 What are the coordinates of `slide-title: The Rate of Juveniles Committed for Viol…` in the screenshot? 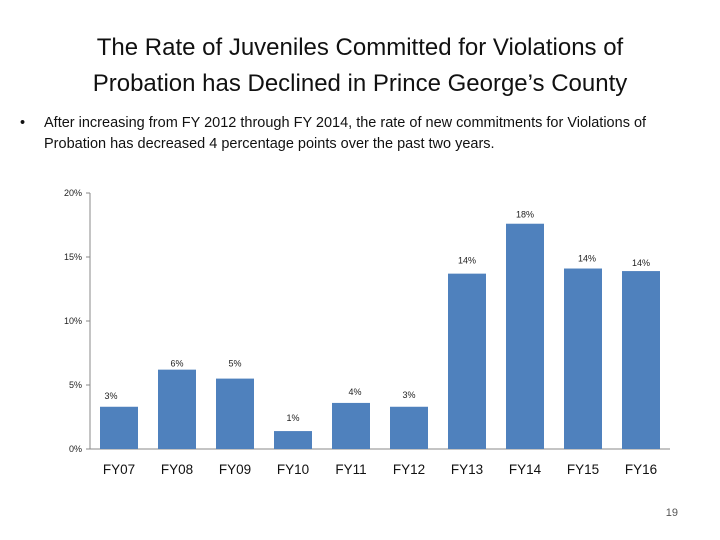 It's located at (360, 66).